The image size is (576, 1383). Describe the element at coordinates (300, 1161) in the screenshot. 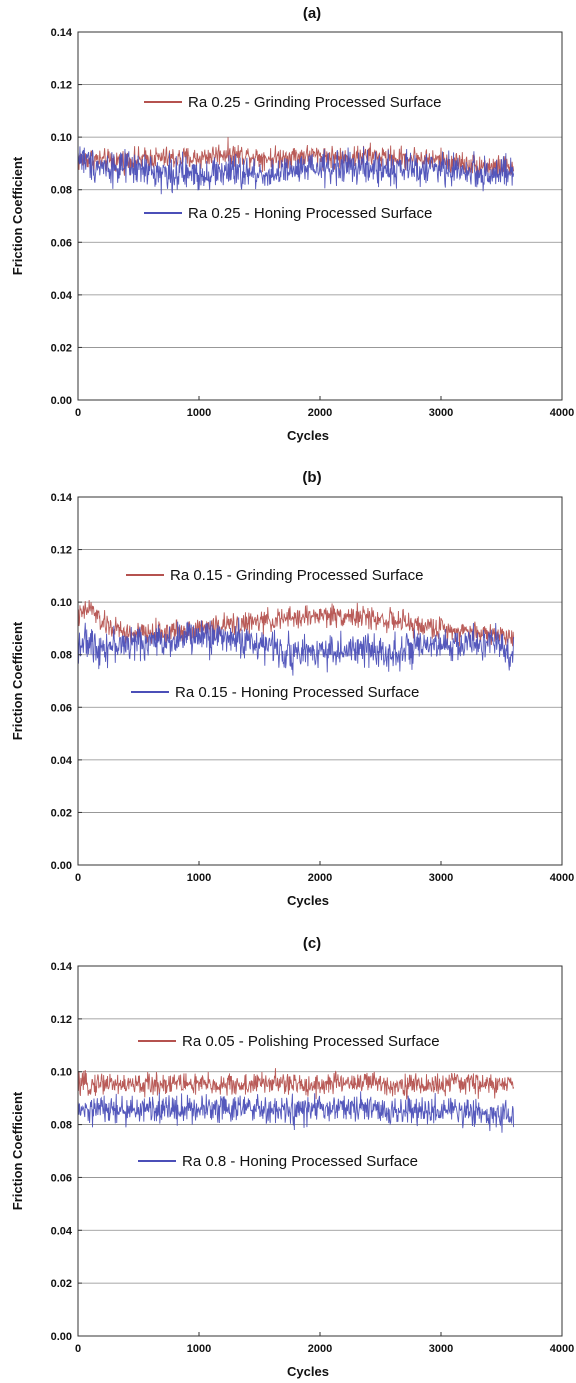

I see `legend-label: Ra 0.8 - Honing Processed Surface` at that location.